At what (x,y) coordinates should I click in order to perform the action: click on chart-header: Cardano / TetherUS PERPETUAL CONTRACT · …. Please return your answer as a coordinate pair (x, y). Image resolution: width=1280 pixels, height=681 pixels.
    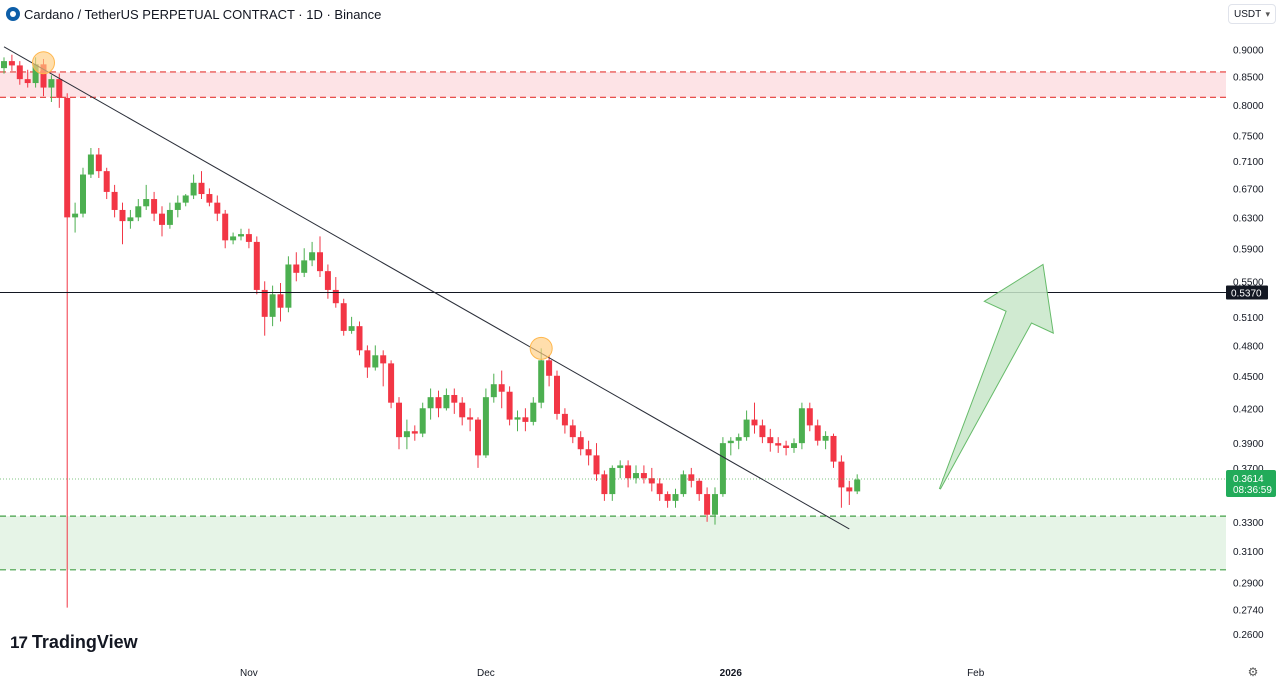
    Looking at the image, I should click on (193, 14).